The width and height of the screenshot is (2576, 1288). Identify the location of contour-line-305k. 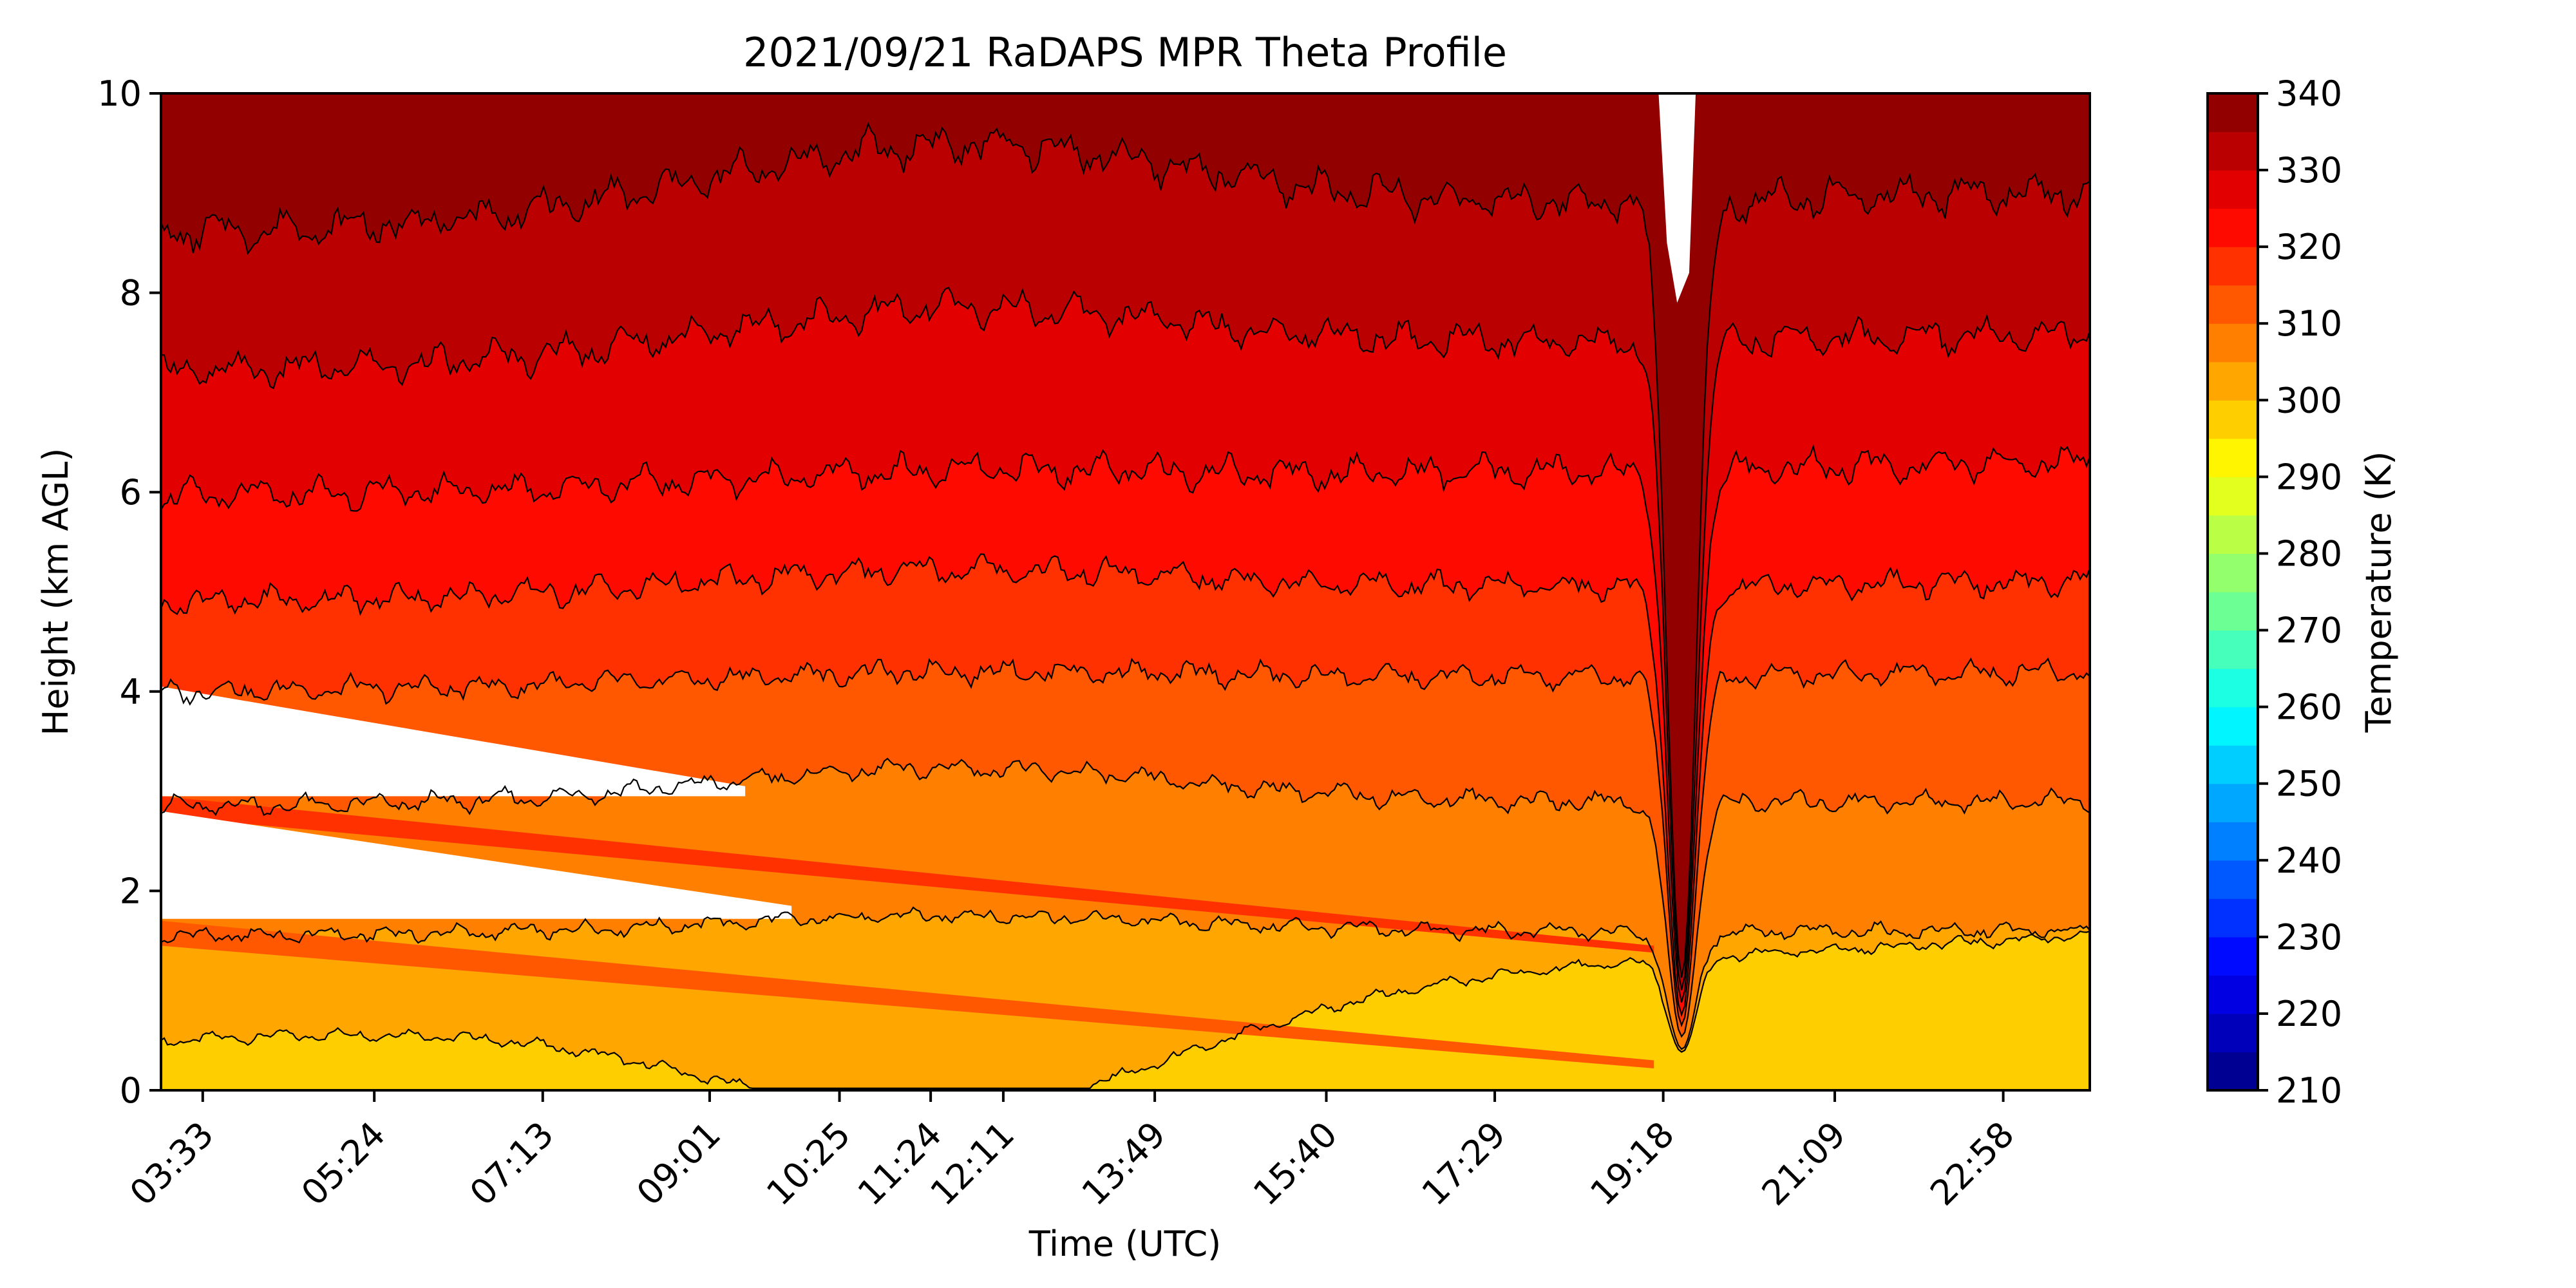
(1125, 978).